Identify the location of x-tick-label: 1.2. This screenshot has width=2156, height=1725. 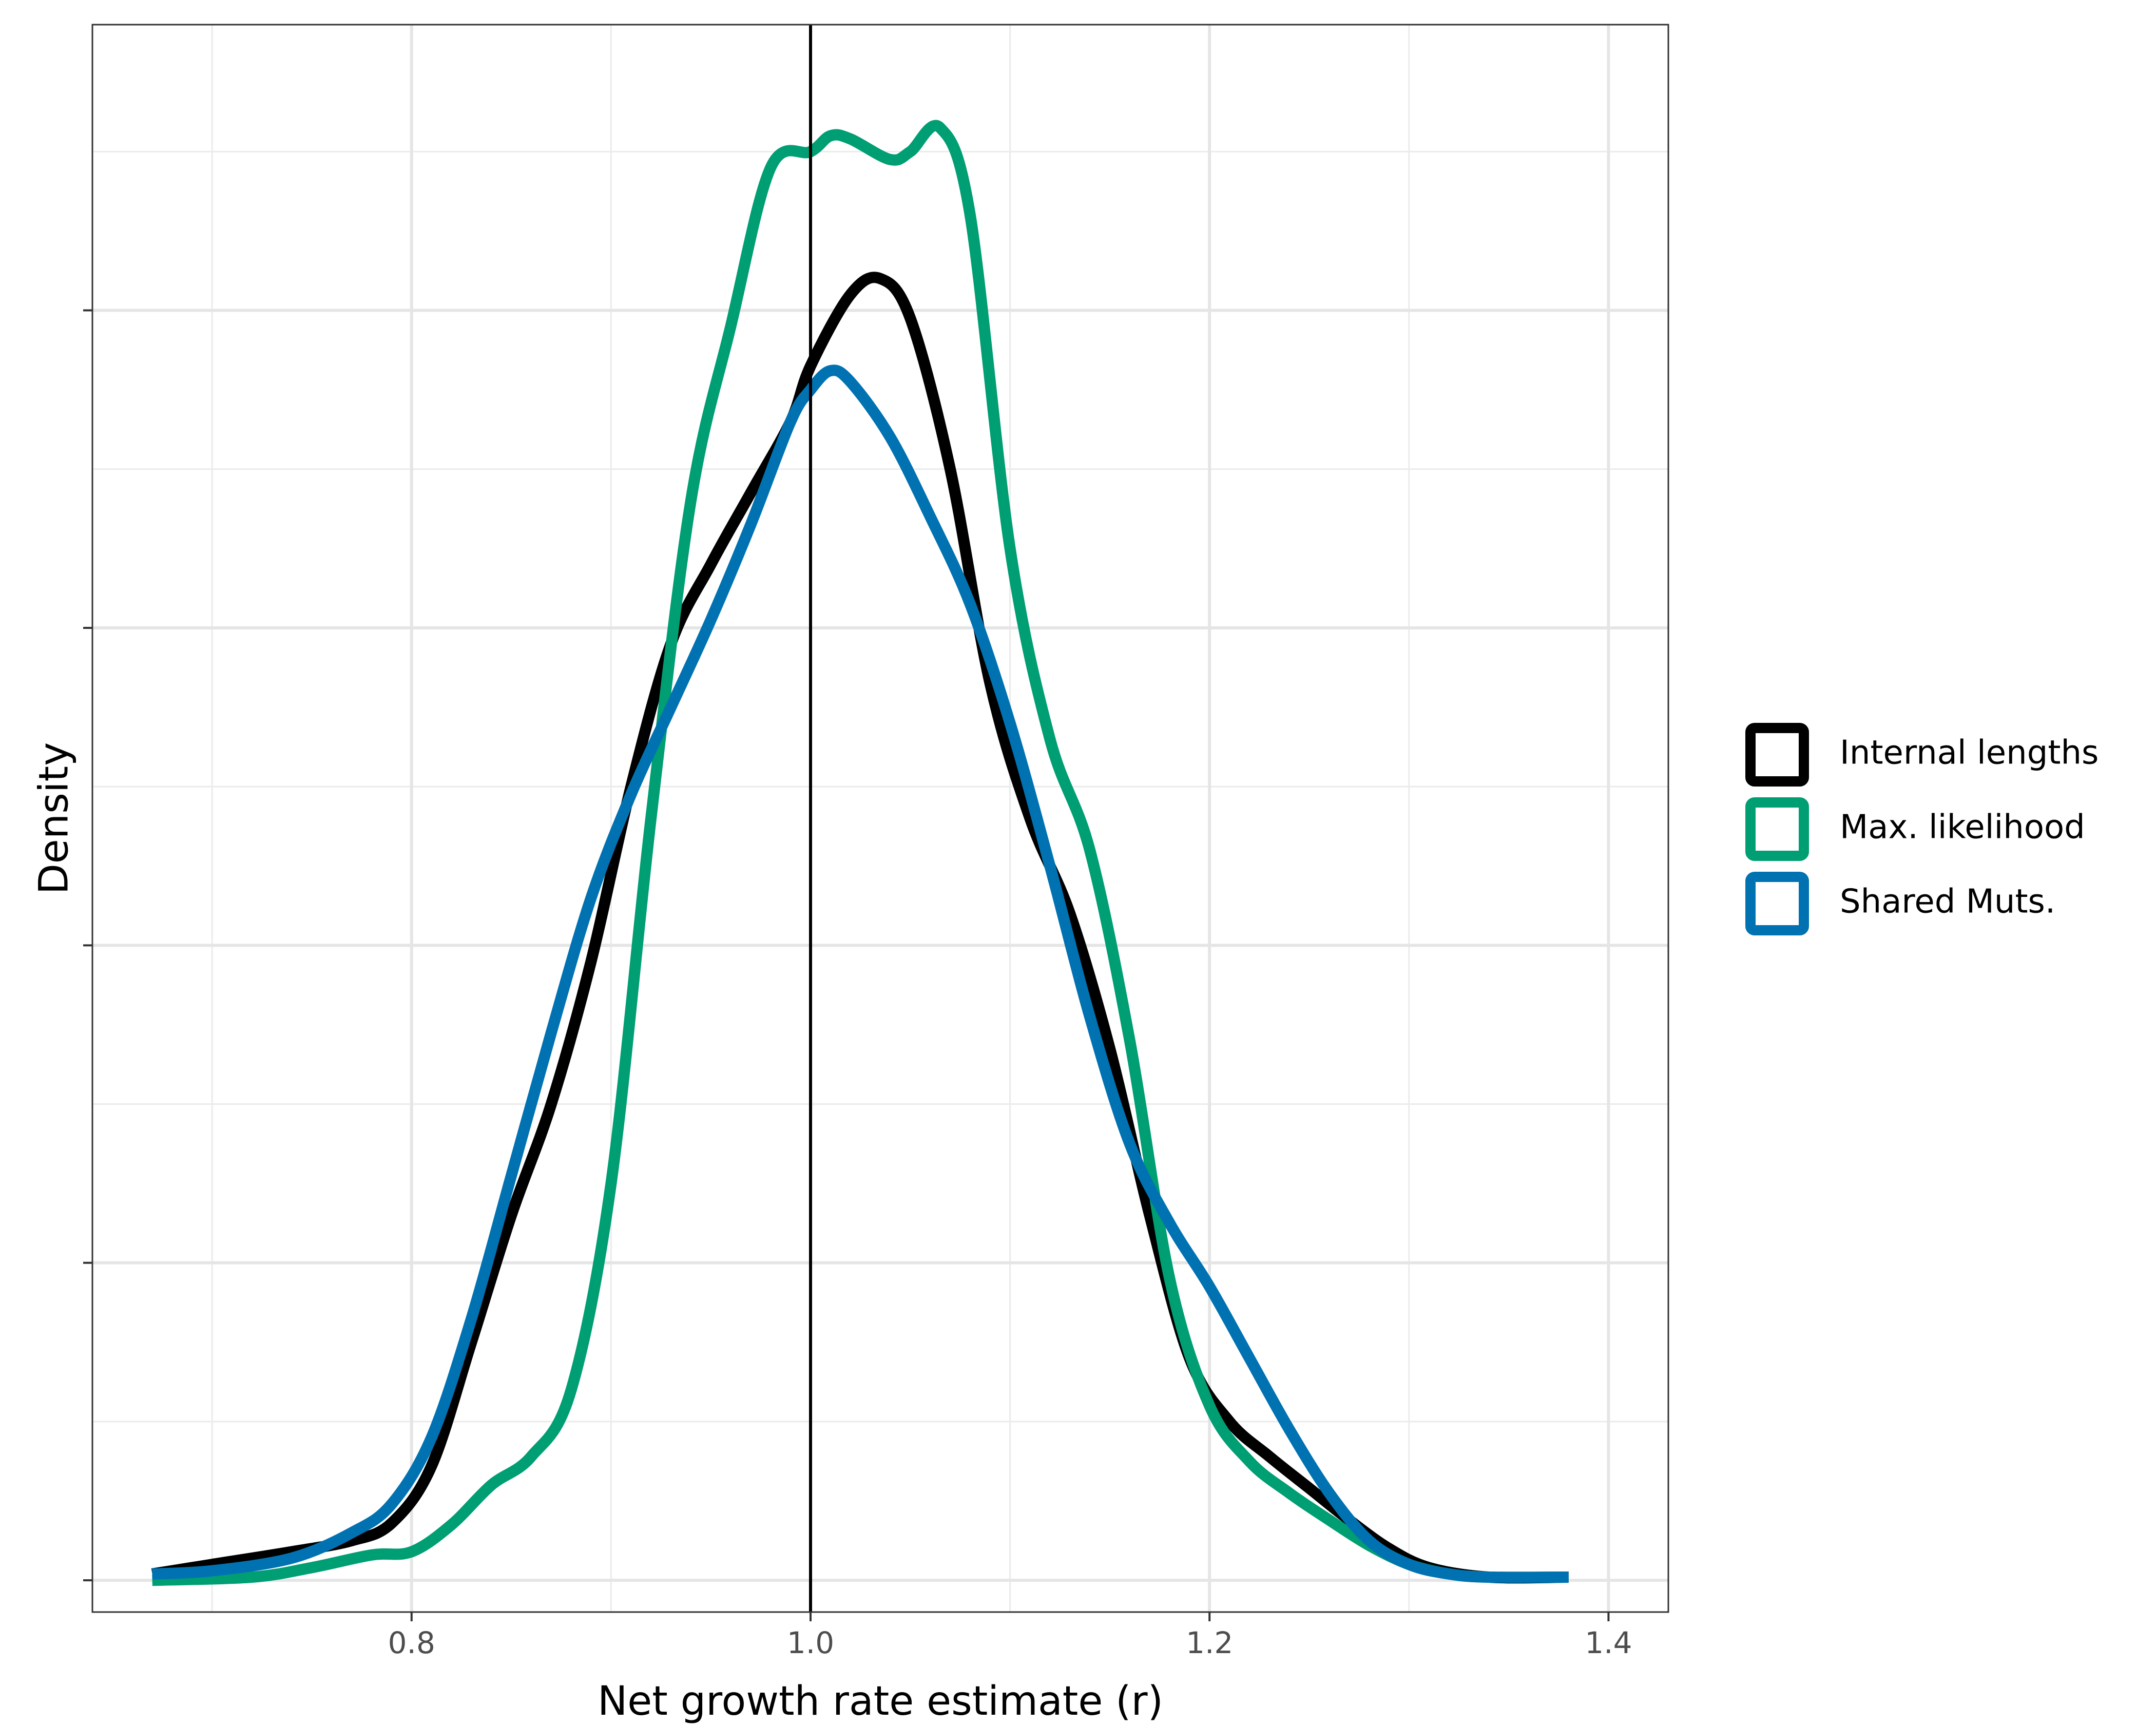
(1209, 1642).